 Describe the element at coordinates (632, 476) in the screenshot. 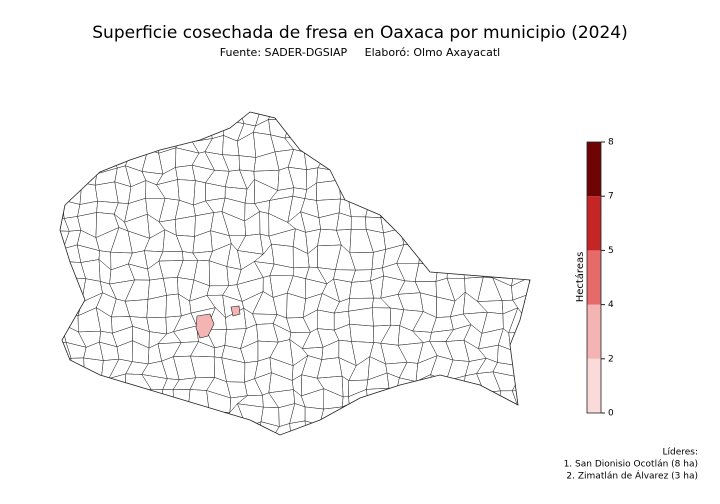

I see `leader-item: 2. Zimatlán de Álvarez (3 ha)` at that location.